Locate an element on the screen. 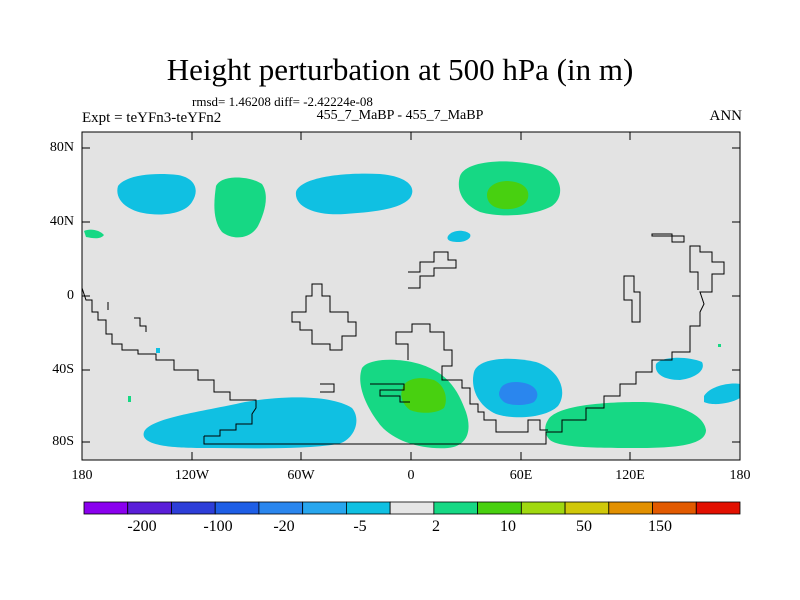  strong-negative-anomaly-indian-ocean is located at coordinates (518, 393).